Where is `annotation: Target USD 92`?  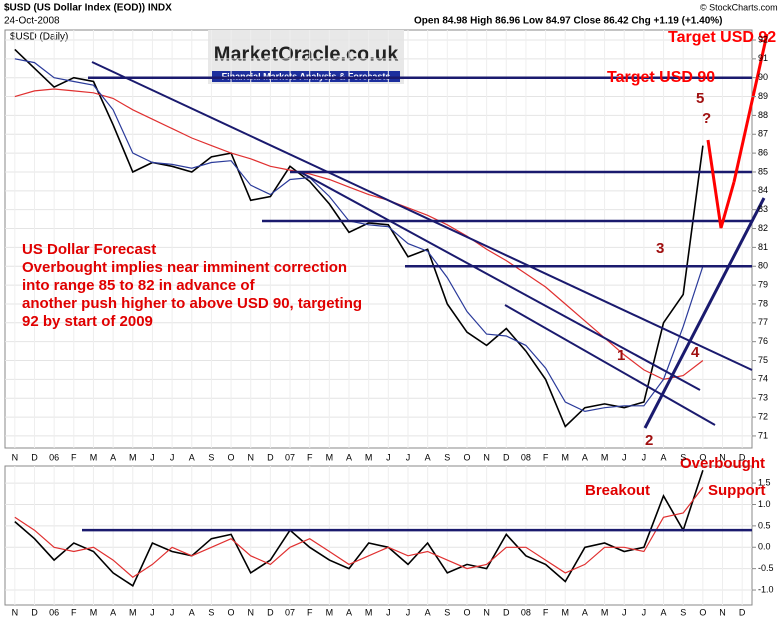 annotation: Target USD 92 is located at coordinates (722, 37).